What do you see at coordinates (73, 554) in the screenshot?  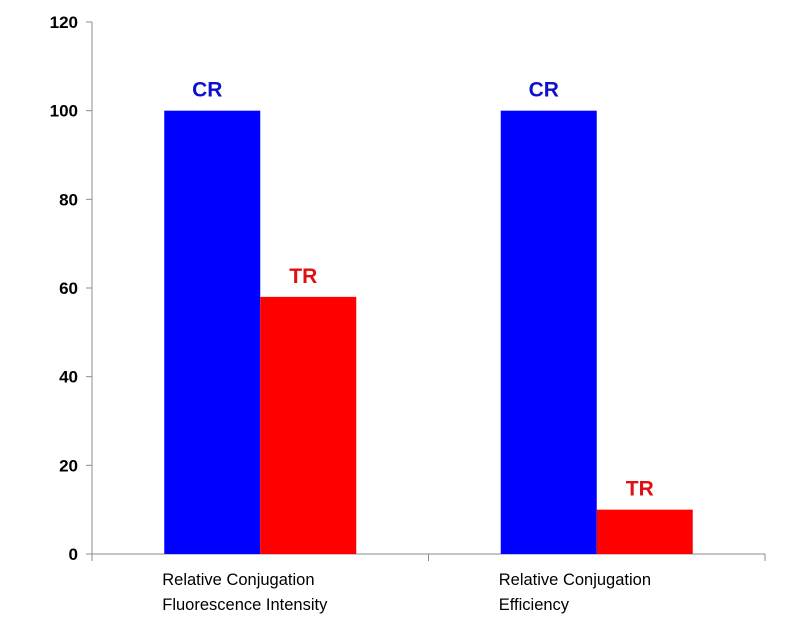 I see `y-tick-label: 0` at bounding box center [73, 554].